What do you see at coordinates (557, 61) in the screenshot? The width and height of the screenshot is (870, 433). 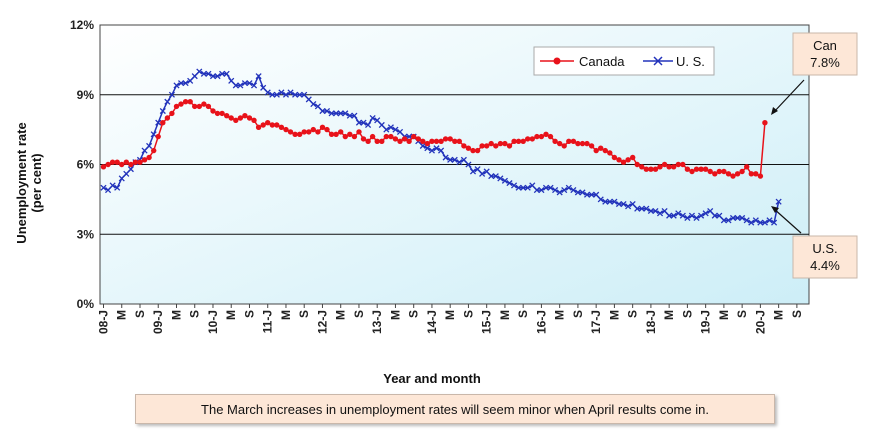 I see `legend-marker-canada` at bounding box center [557, 61].